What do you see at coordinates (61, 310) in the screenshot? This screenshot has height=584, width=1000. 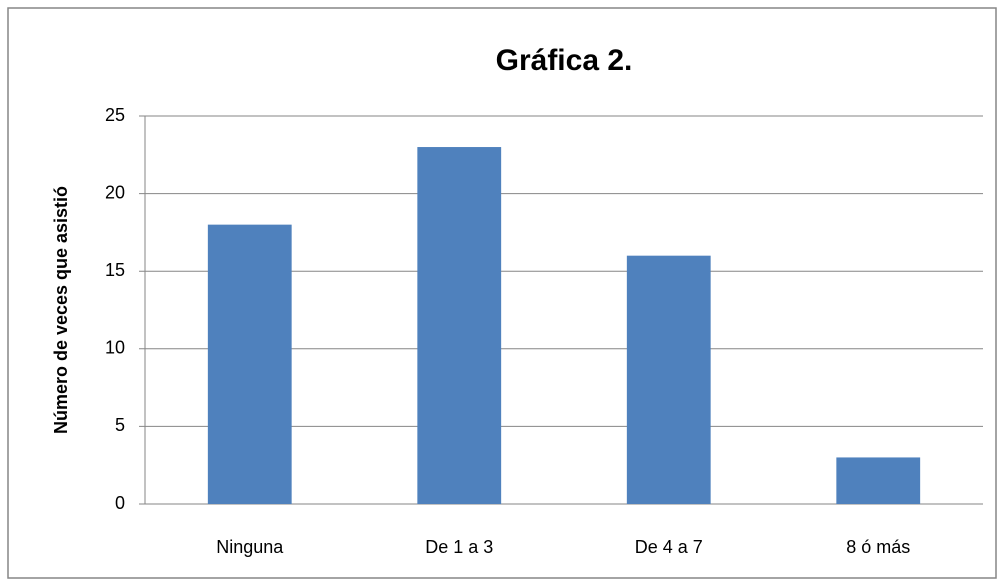 I see `y-axis-label: Número de veces que asistió` at bounding box center [61, 310].